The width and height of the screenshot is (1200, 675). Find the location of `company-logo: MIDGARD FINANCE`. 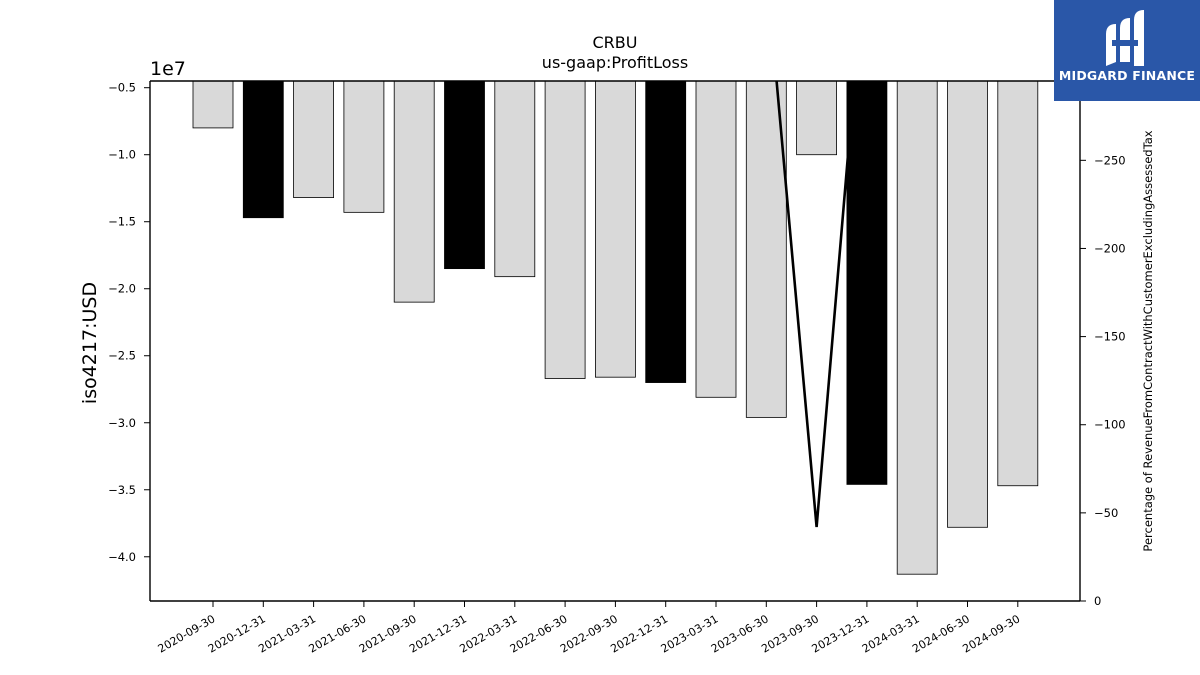

company-logo: MIDGARD FINANCE is located at coordinates (1127, 50).